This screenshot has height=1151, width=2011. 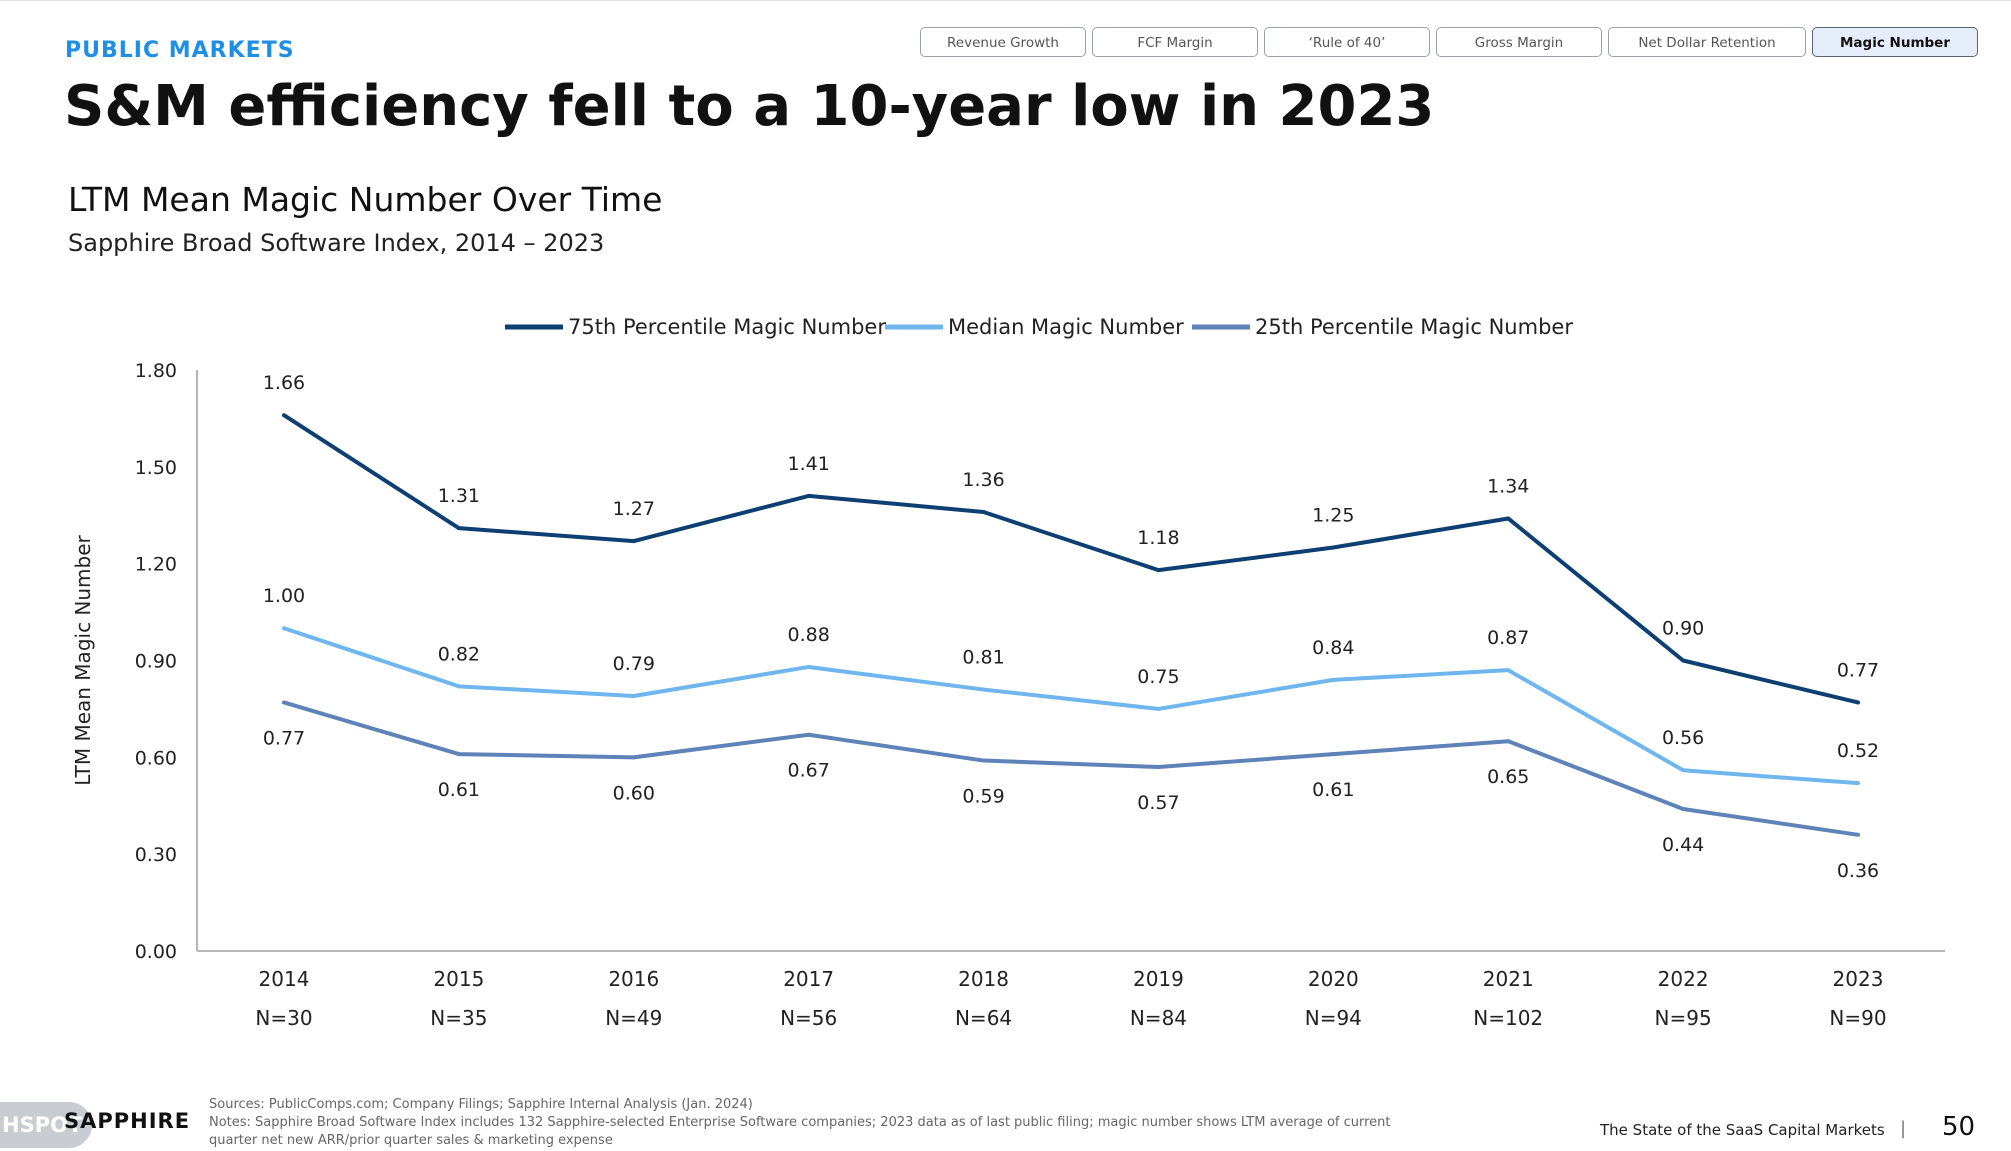 What do you see at coordinates (808, 979) in the screenshot?
I see `x-tick-label: 2017` at bounding box center [808, 979].